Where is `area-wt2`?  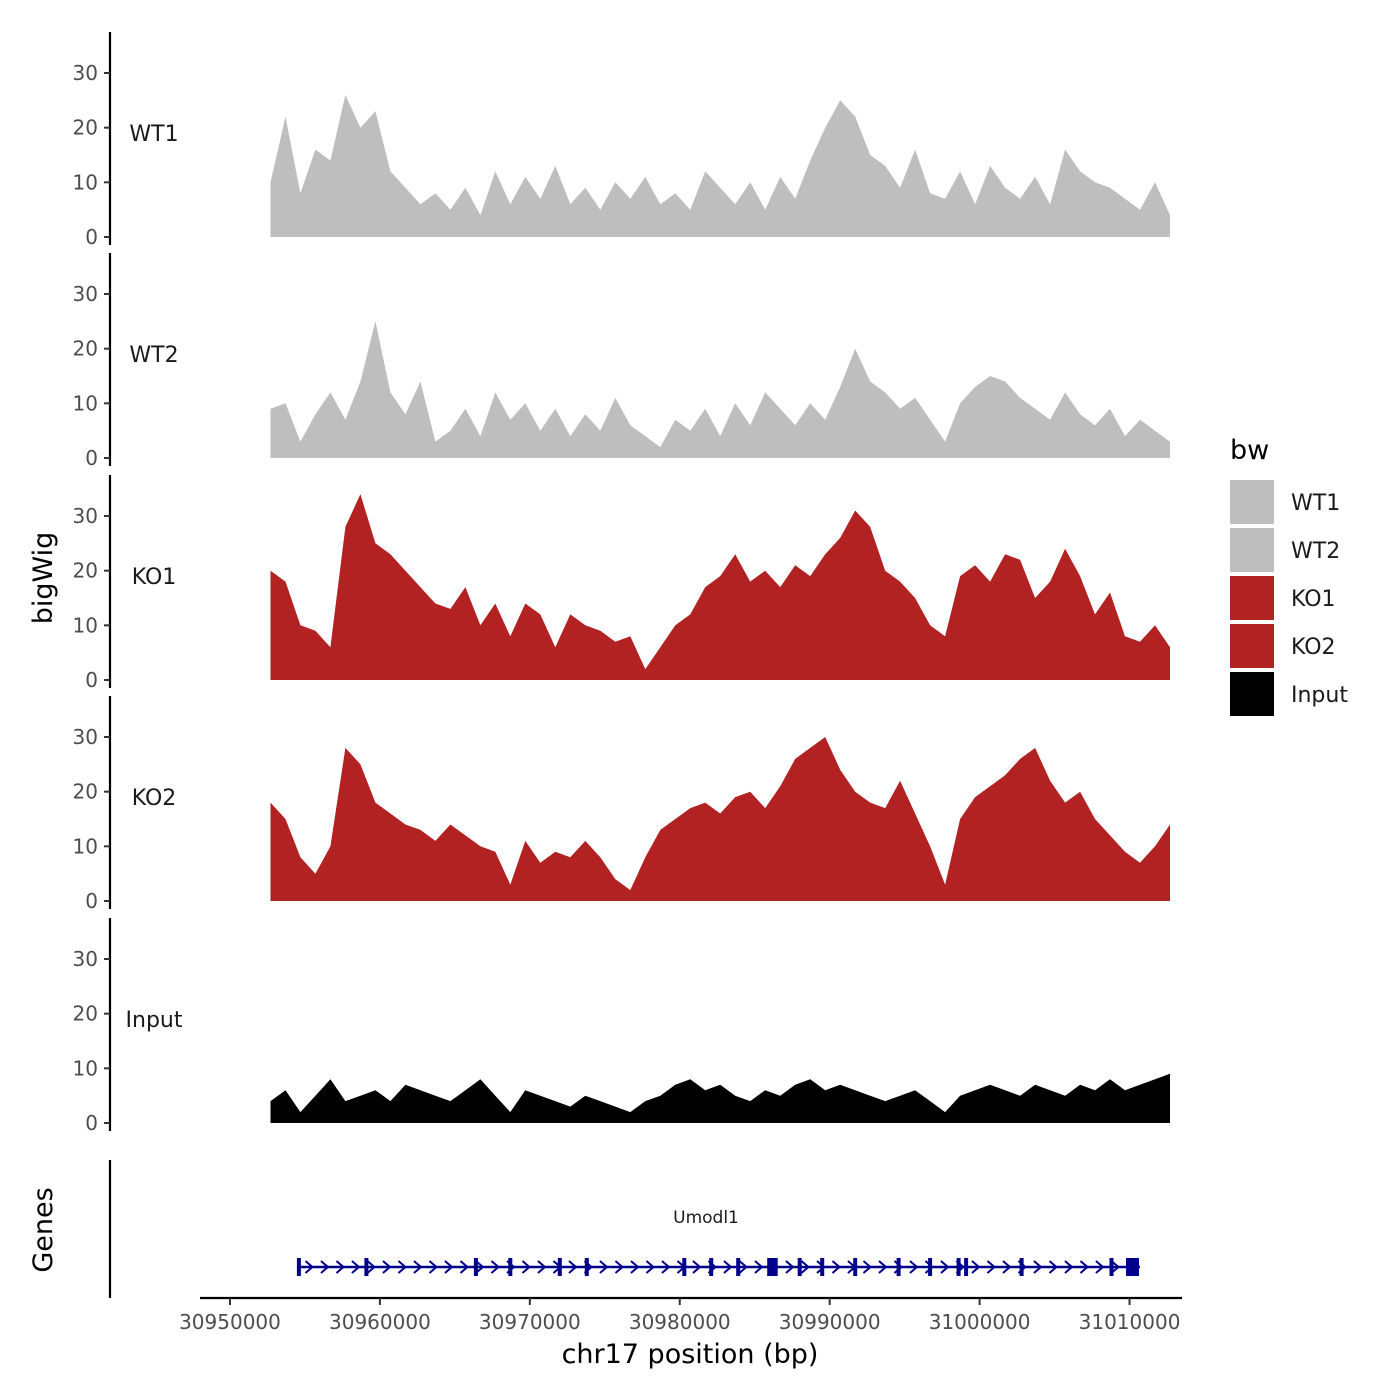 area-wt2 is located at coordinates (720, 389).